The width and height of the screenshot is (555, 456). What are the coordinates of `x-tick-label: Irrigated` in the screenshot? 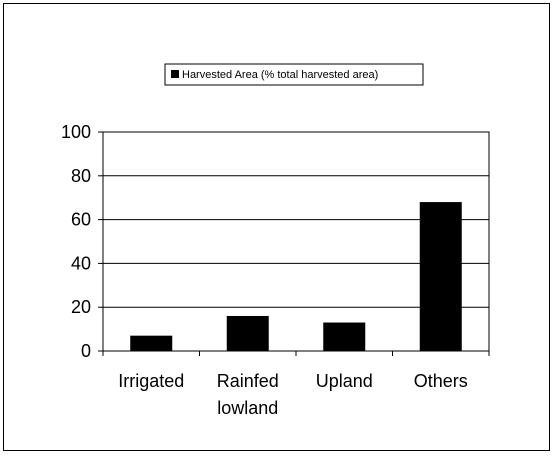 It's located at (151, 381).